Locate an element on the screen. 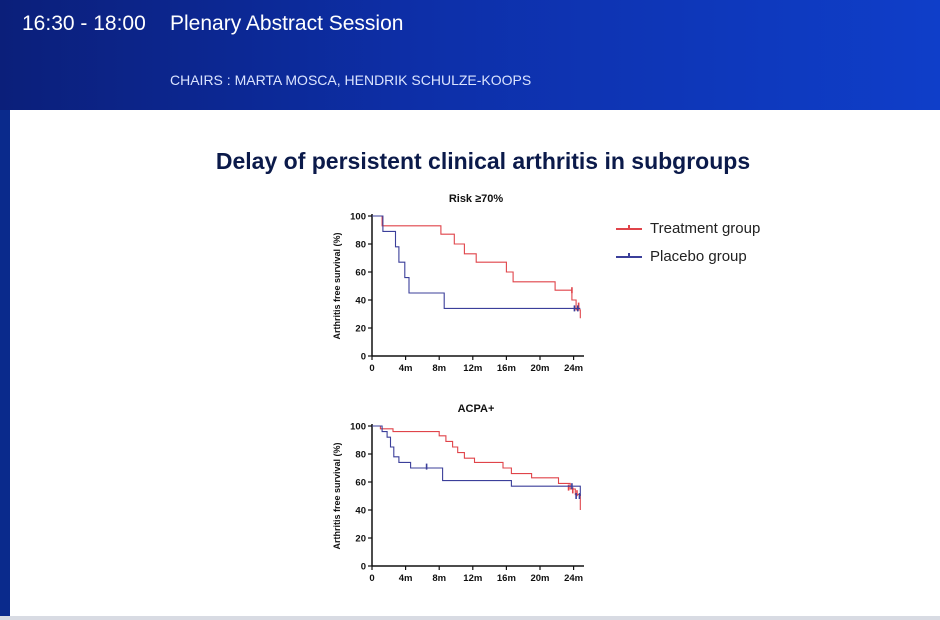 The height and width of the screenshot is (620, 940). legend-label-placebo: Placebo group is located at coordinates (698, 256).